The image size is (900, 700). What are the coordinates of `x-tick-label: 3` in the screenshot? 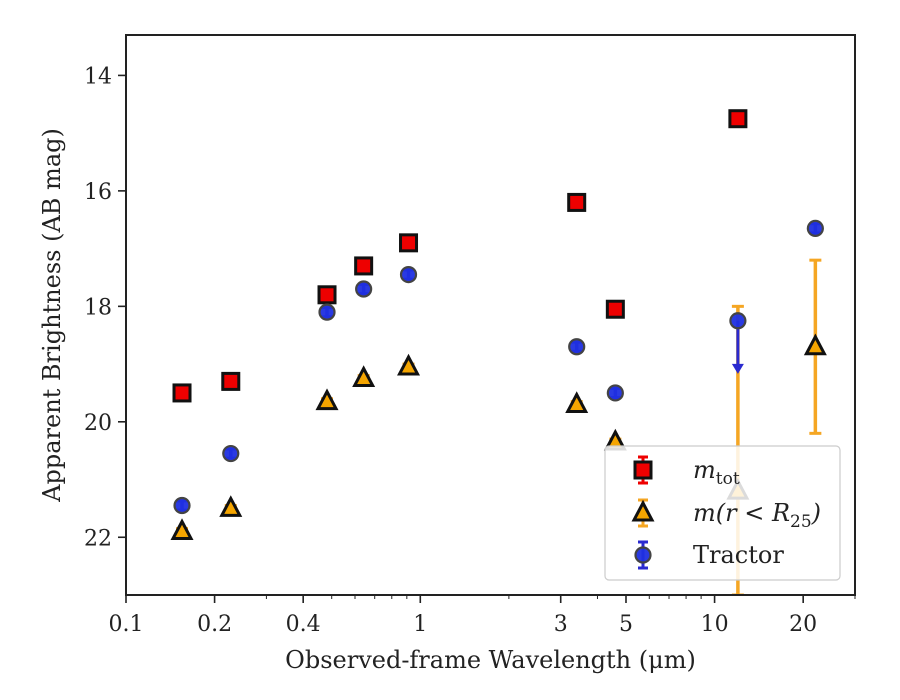 It's located at (561, 624).